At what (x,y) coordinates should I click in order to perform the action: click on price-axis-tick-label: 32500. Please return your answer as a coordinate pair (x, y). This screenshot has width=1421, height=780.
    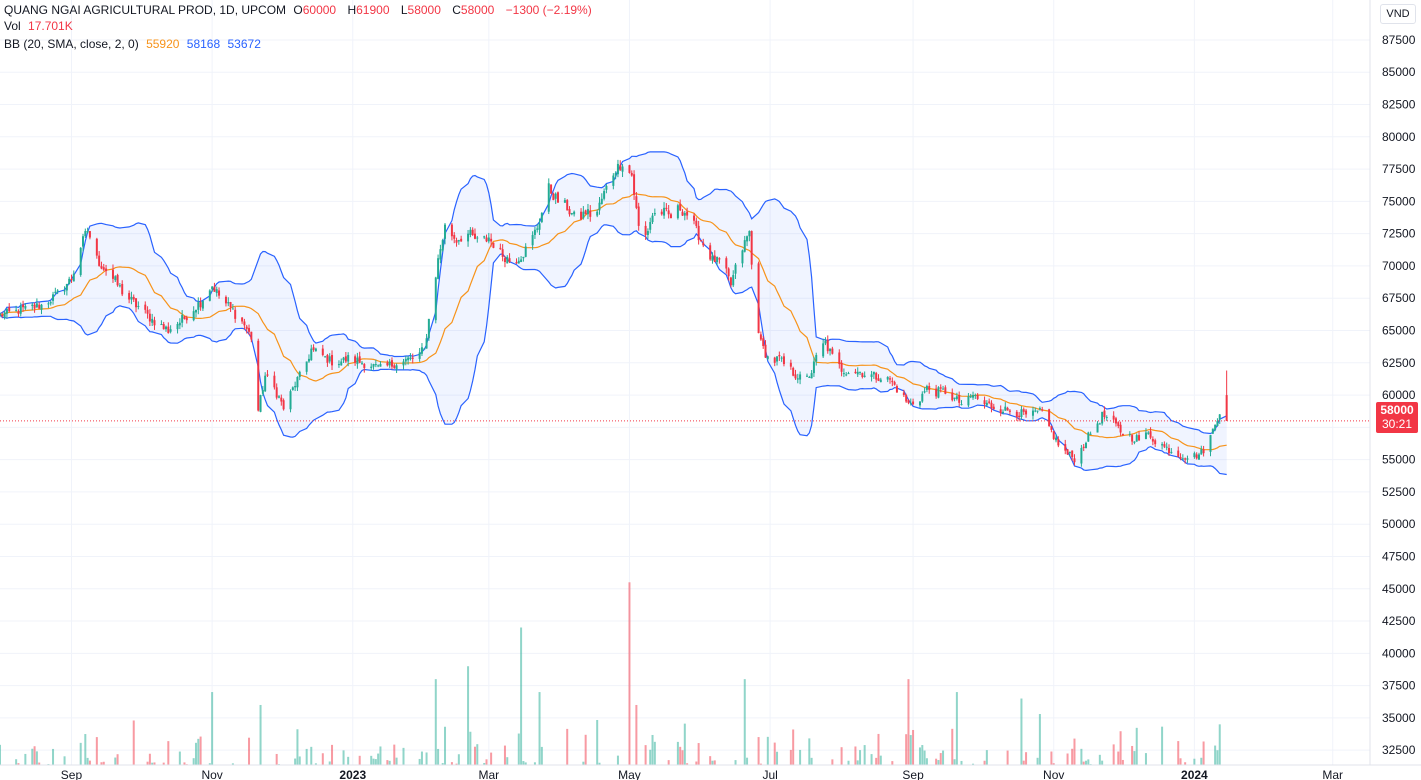
    Looking at the image, I should click on (1399, 750).